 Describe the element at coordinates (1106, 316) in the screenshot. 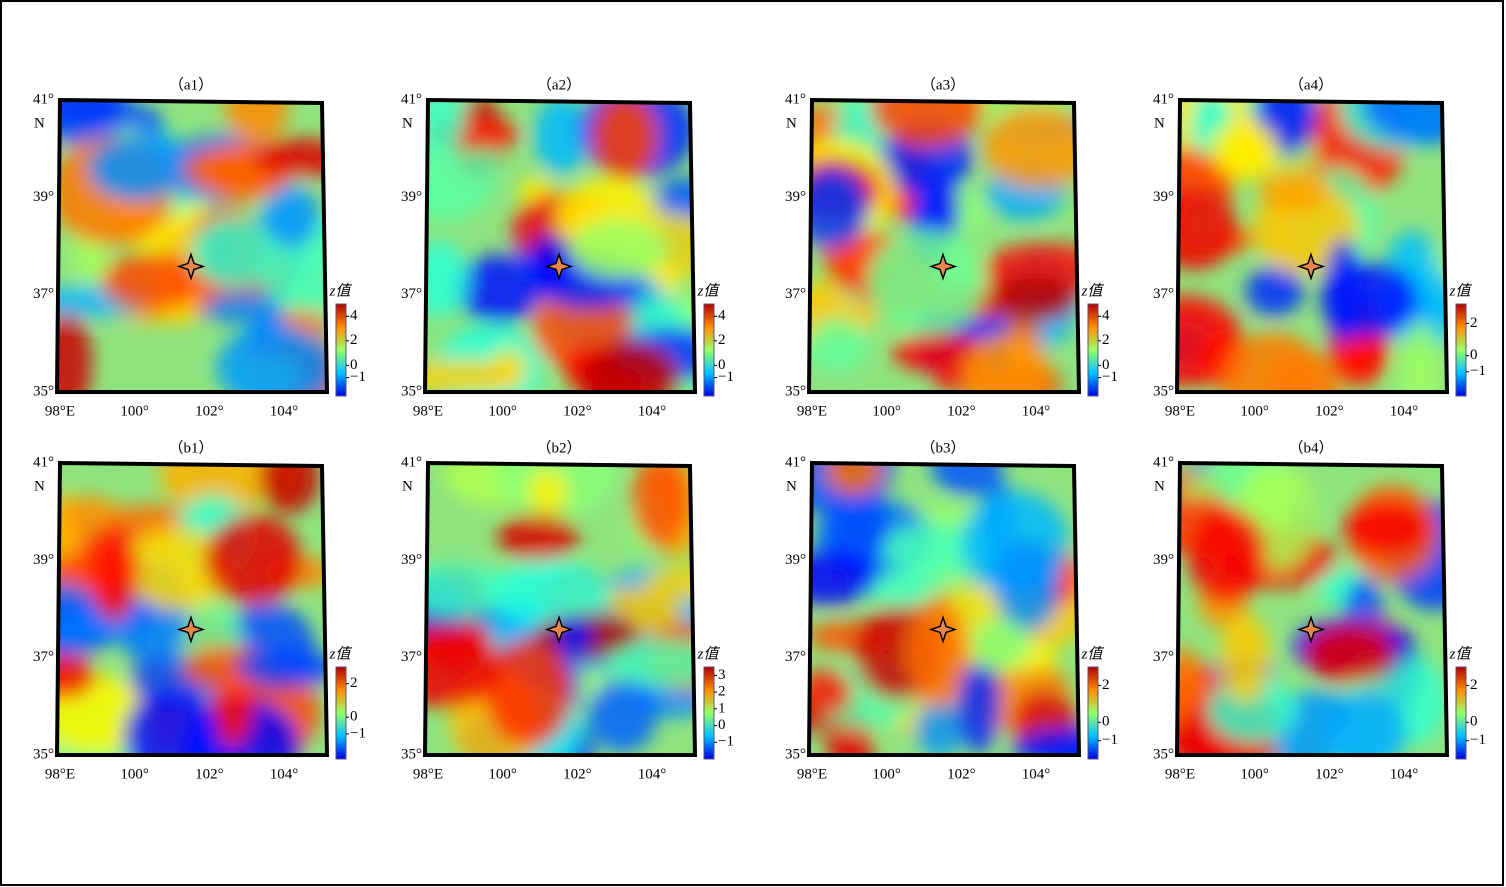

I see `colorbar-tick-label: 4` at that location.